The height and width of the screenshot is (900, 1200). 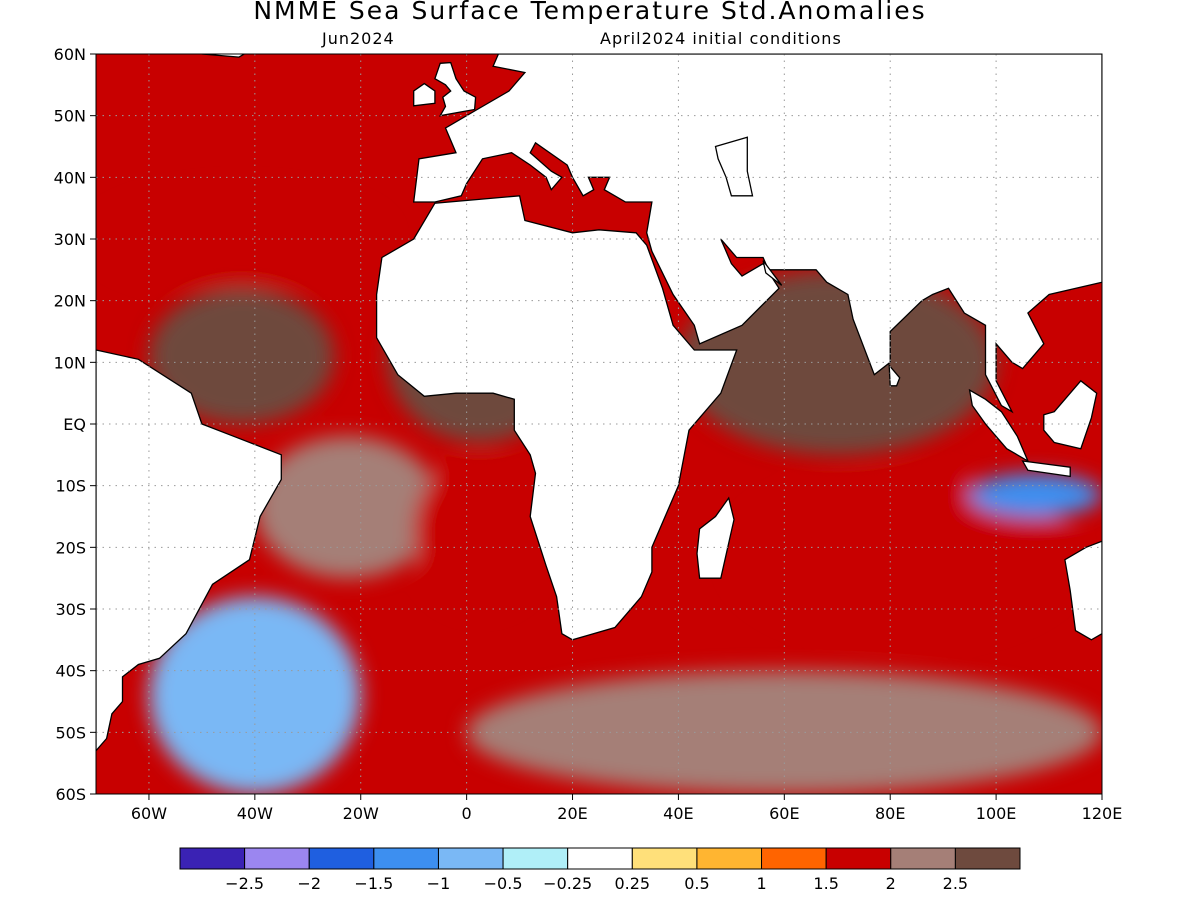 What do you see at coordinates (996, 813) in the screenshot?
I see `lon-tick-label: 100E` at bounding box center [996, 813].